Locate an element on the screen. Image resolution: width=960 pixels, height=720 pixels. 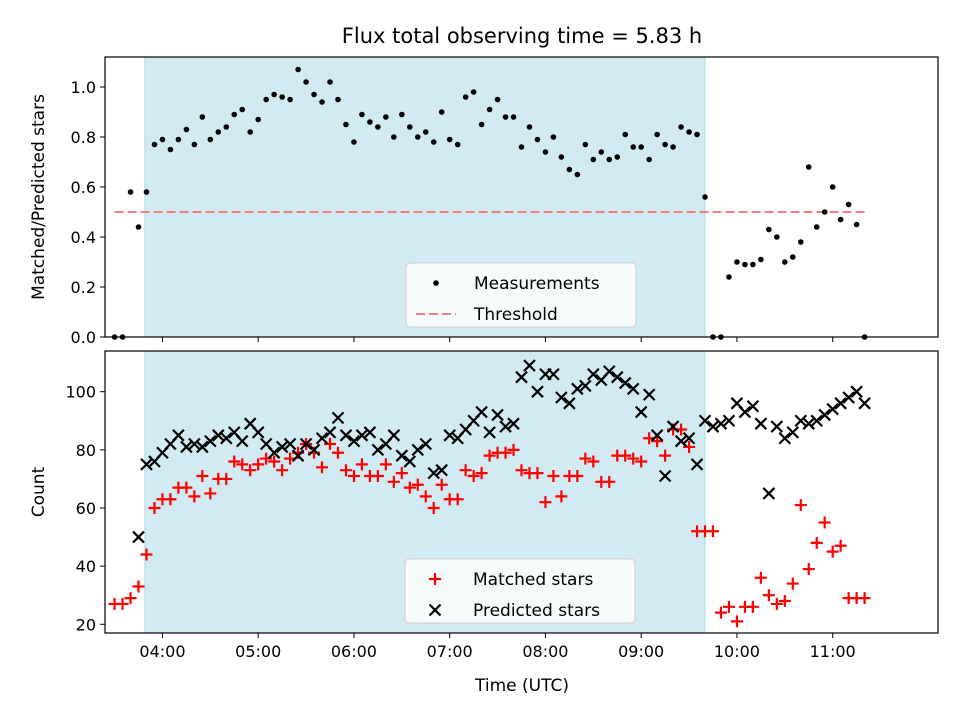
legend-matched-marker is located at coordinates (435, 579).